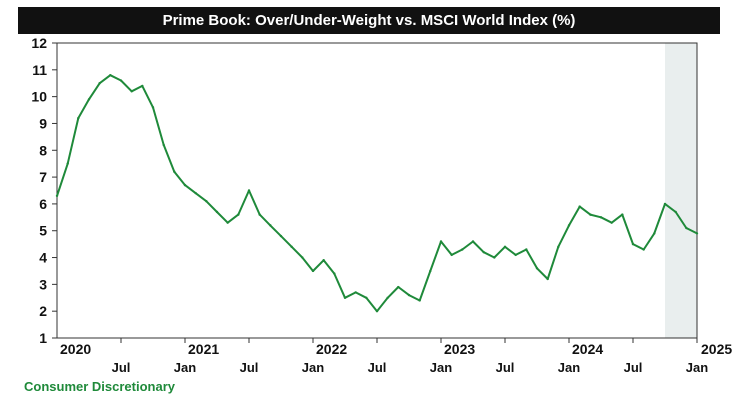  Describe the element at coordinates (587, 349) in the screenshot. I see `year-label: 2024` at that location.